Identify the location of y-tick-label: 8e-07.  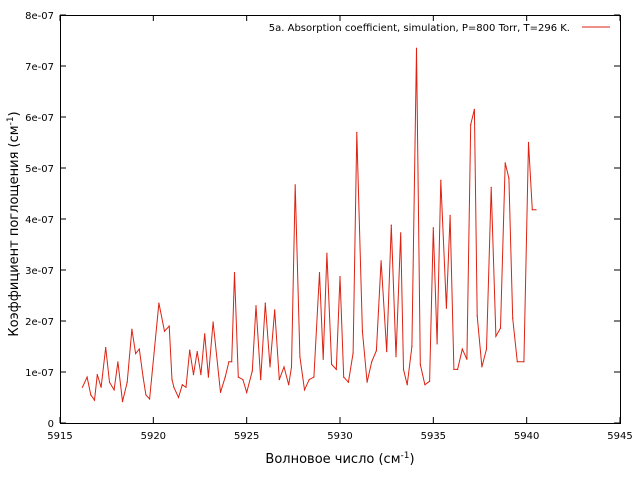
(39, 16).